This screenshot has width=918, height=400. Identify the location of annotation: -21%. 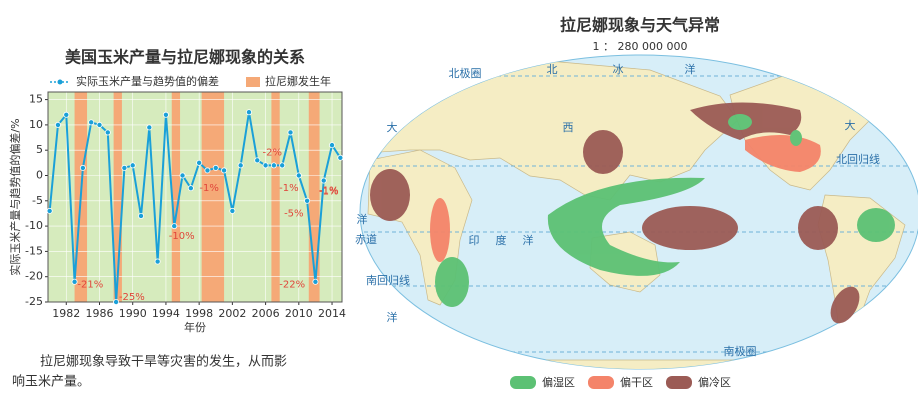
(90, 284).